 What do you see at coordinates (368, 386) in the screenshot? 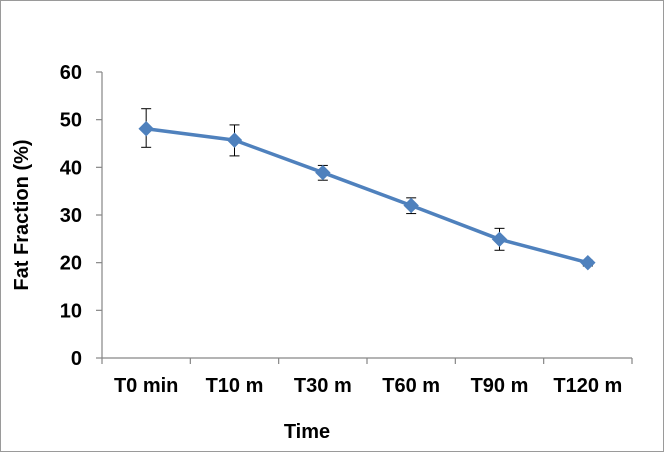
I see `x-tick-labels: T0 min T10 m T30 m T60 m T90 m T120 m` at bounding box center [368, 386].